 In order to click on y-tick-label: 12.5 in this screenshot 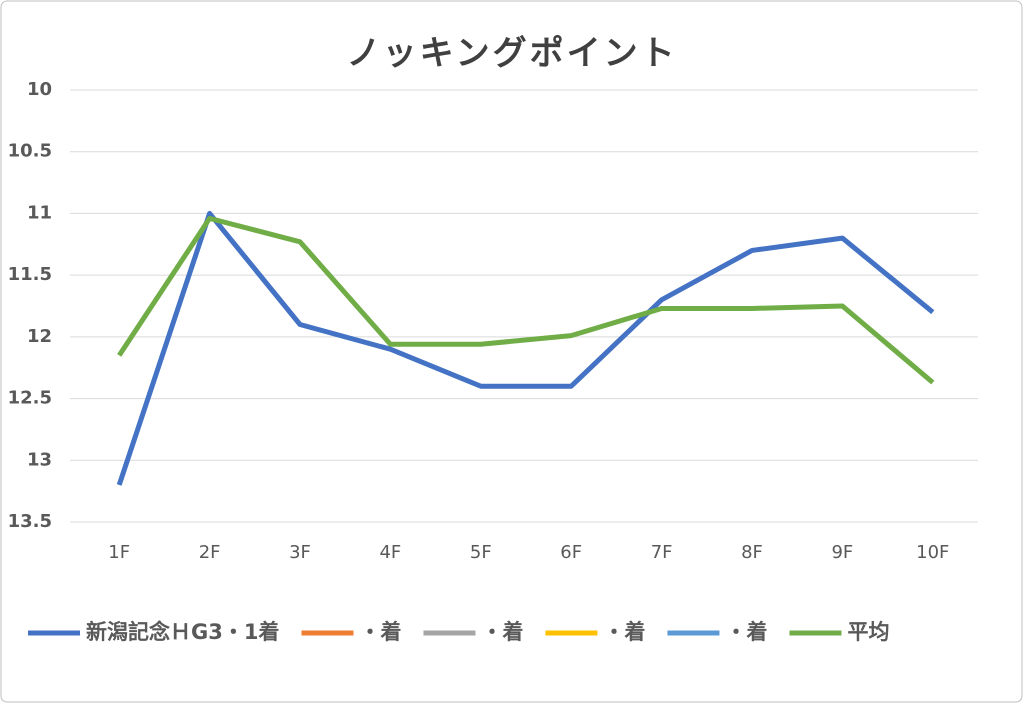, I will do `click(30, 398)`.